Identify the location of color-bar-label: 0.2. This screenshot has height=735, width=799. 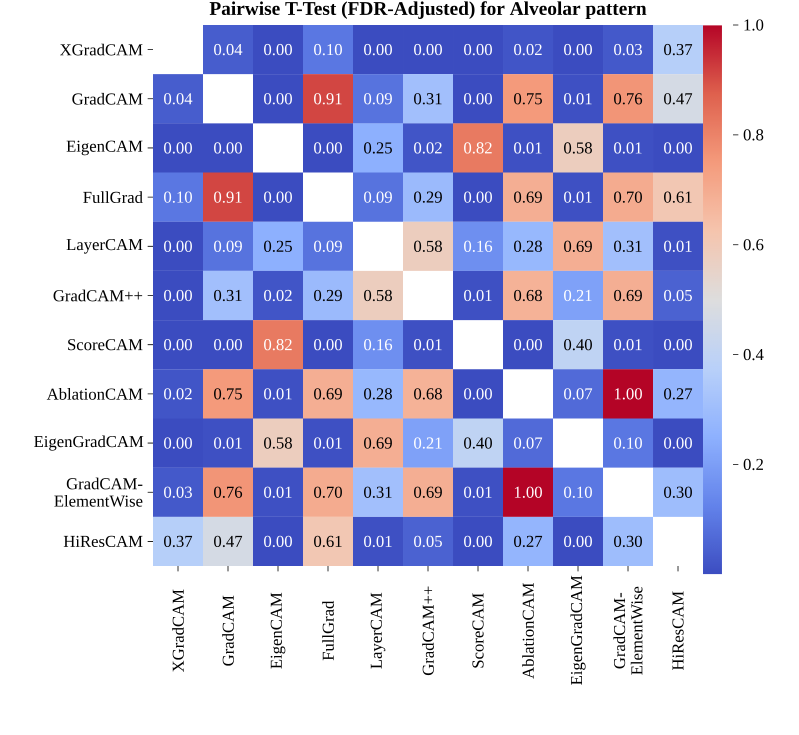
(753, 464).